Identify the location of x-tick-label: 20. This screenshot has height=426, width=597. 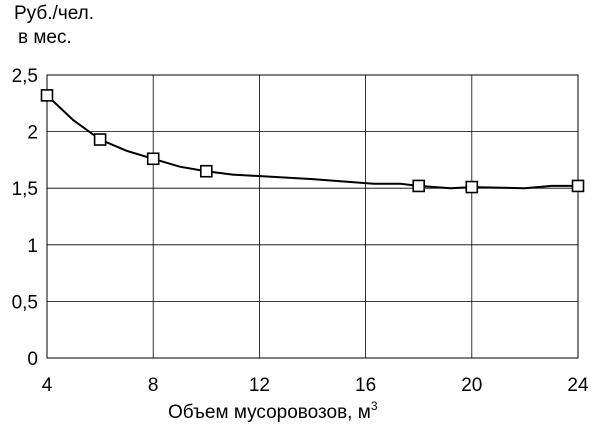
(471, 385).